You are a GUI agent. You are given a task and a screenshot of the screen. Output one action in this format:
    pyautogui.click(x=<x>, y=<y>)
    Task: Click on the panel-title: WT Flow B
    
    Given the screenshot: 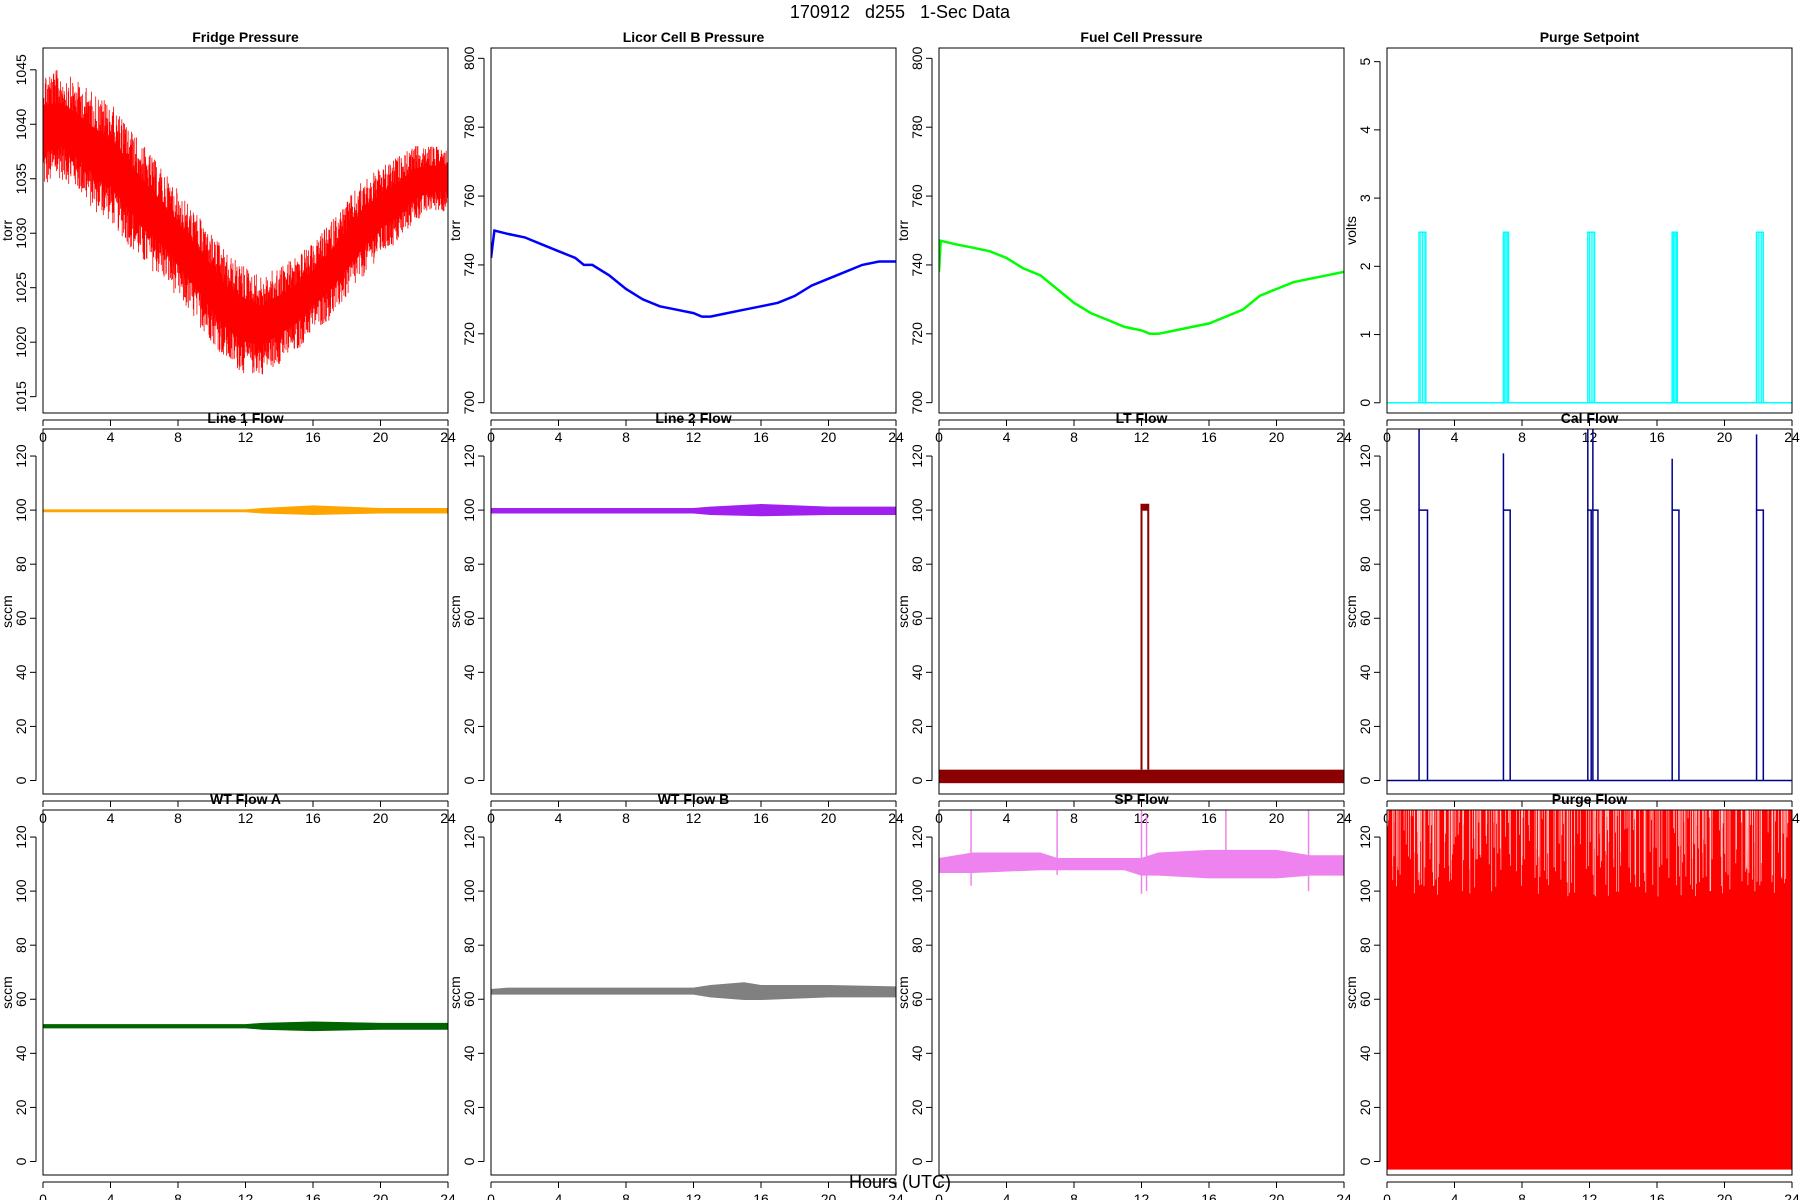 What is the action you would take?
    pyautogui.click(x=694, y=799)
    